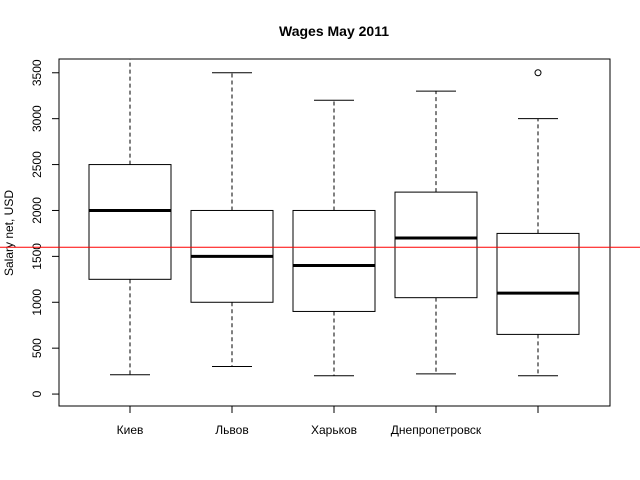 This screenshot has width=640, height=480. What do you see at coordinates (37, 118) in the screenshot?
I see `y-tick-label: 3000` at bounding box center [37, 118].